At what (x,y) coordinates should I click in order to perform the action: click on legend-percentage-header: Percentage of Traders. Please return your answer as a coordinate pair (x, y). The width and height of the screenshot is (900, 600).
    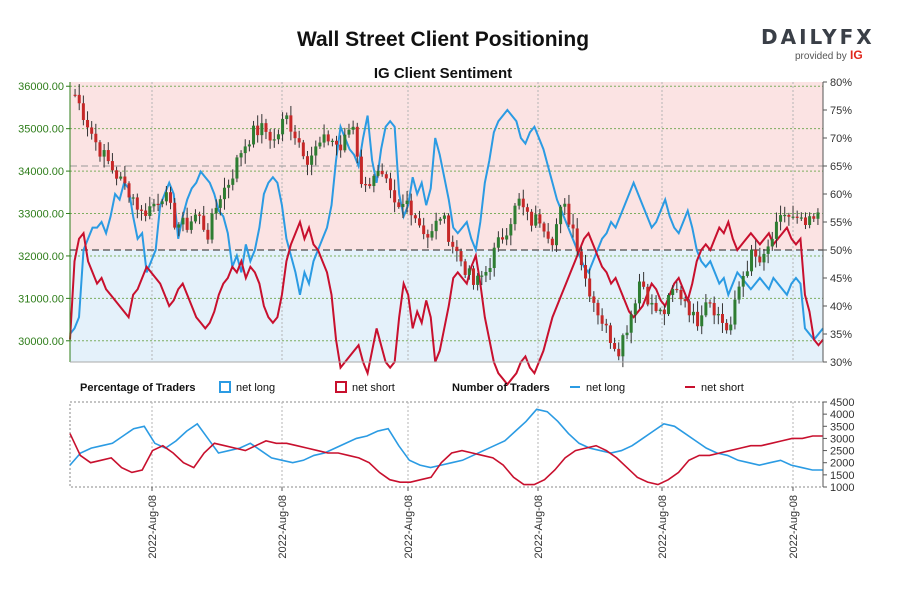
    Looking at the image, I should click on (138, 388).